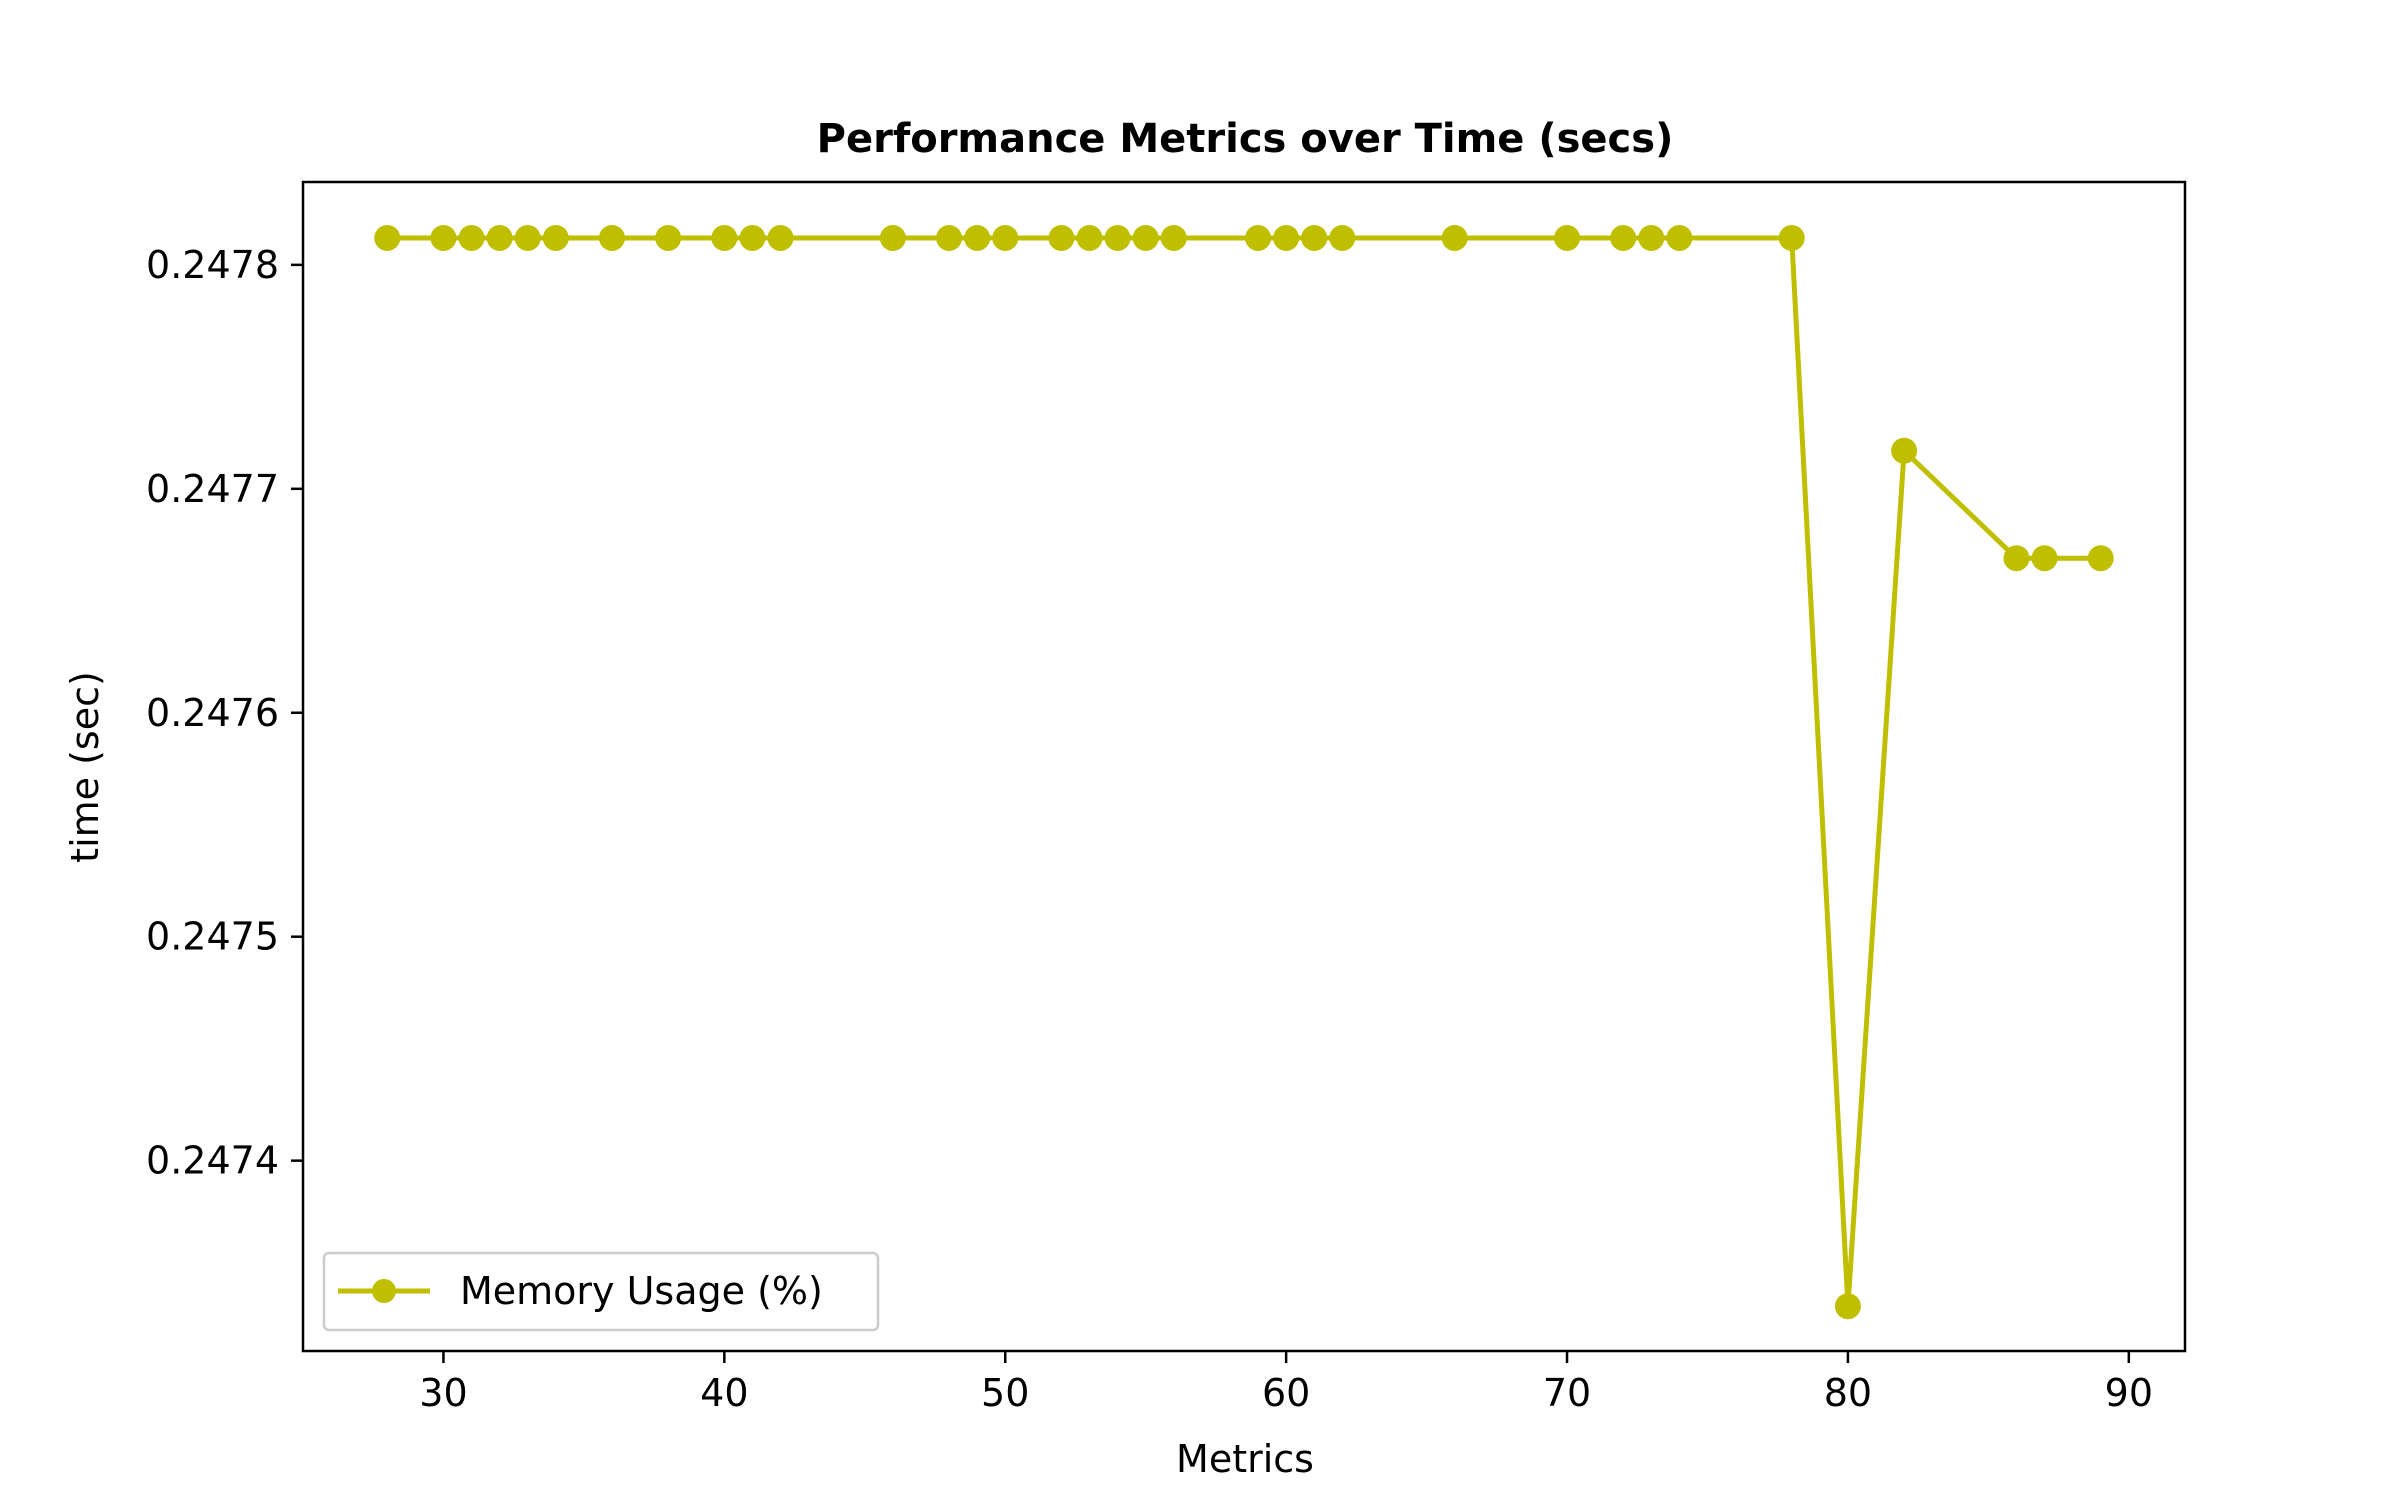 The width and height of the screenshot is (2400, 1500). Describe the element at coordinates (1286, 1393) in the screenshot. I see `x-tick-label: 60` at that location.